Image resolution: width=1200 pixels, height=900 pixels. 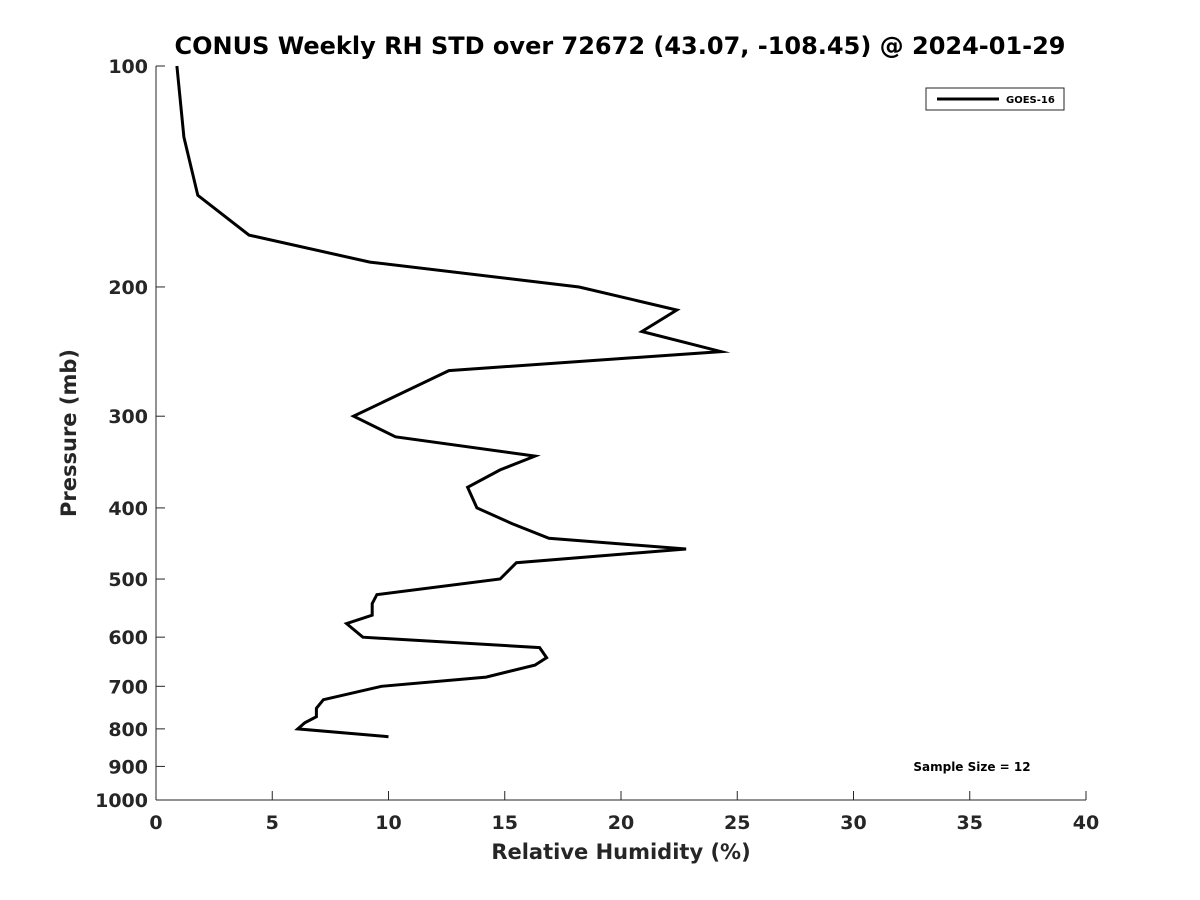 What do you see at coordinates (1086, 823) in the screenshot?
I see `x-tick-label: 40` at bounding box center [1086, 823].